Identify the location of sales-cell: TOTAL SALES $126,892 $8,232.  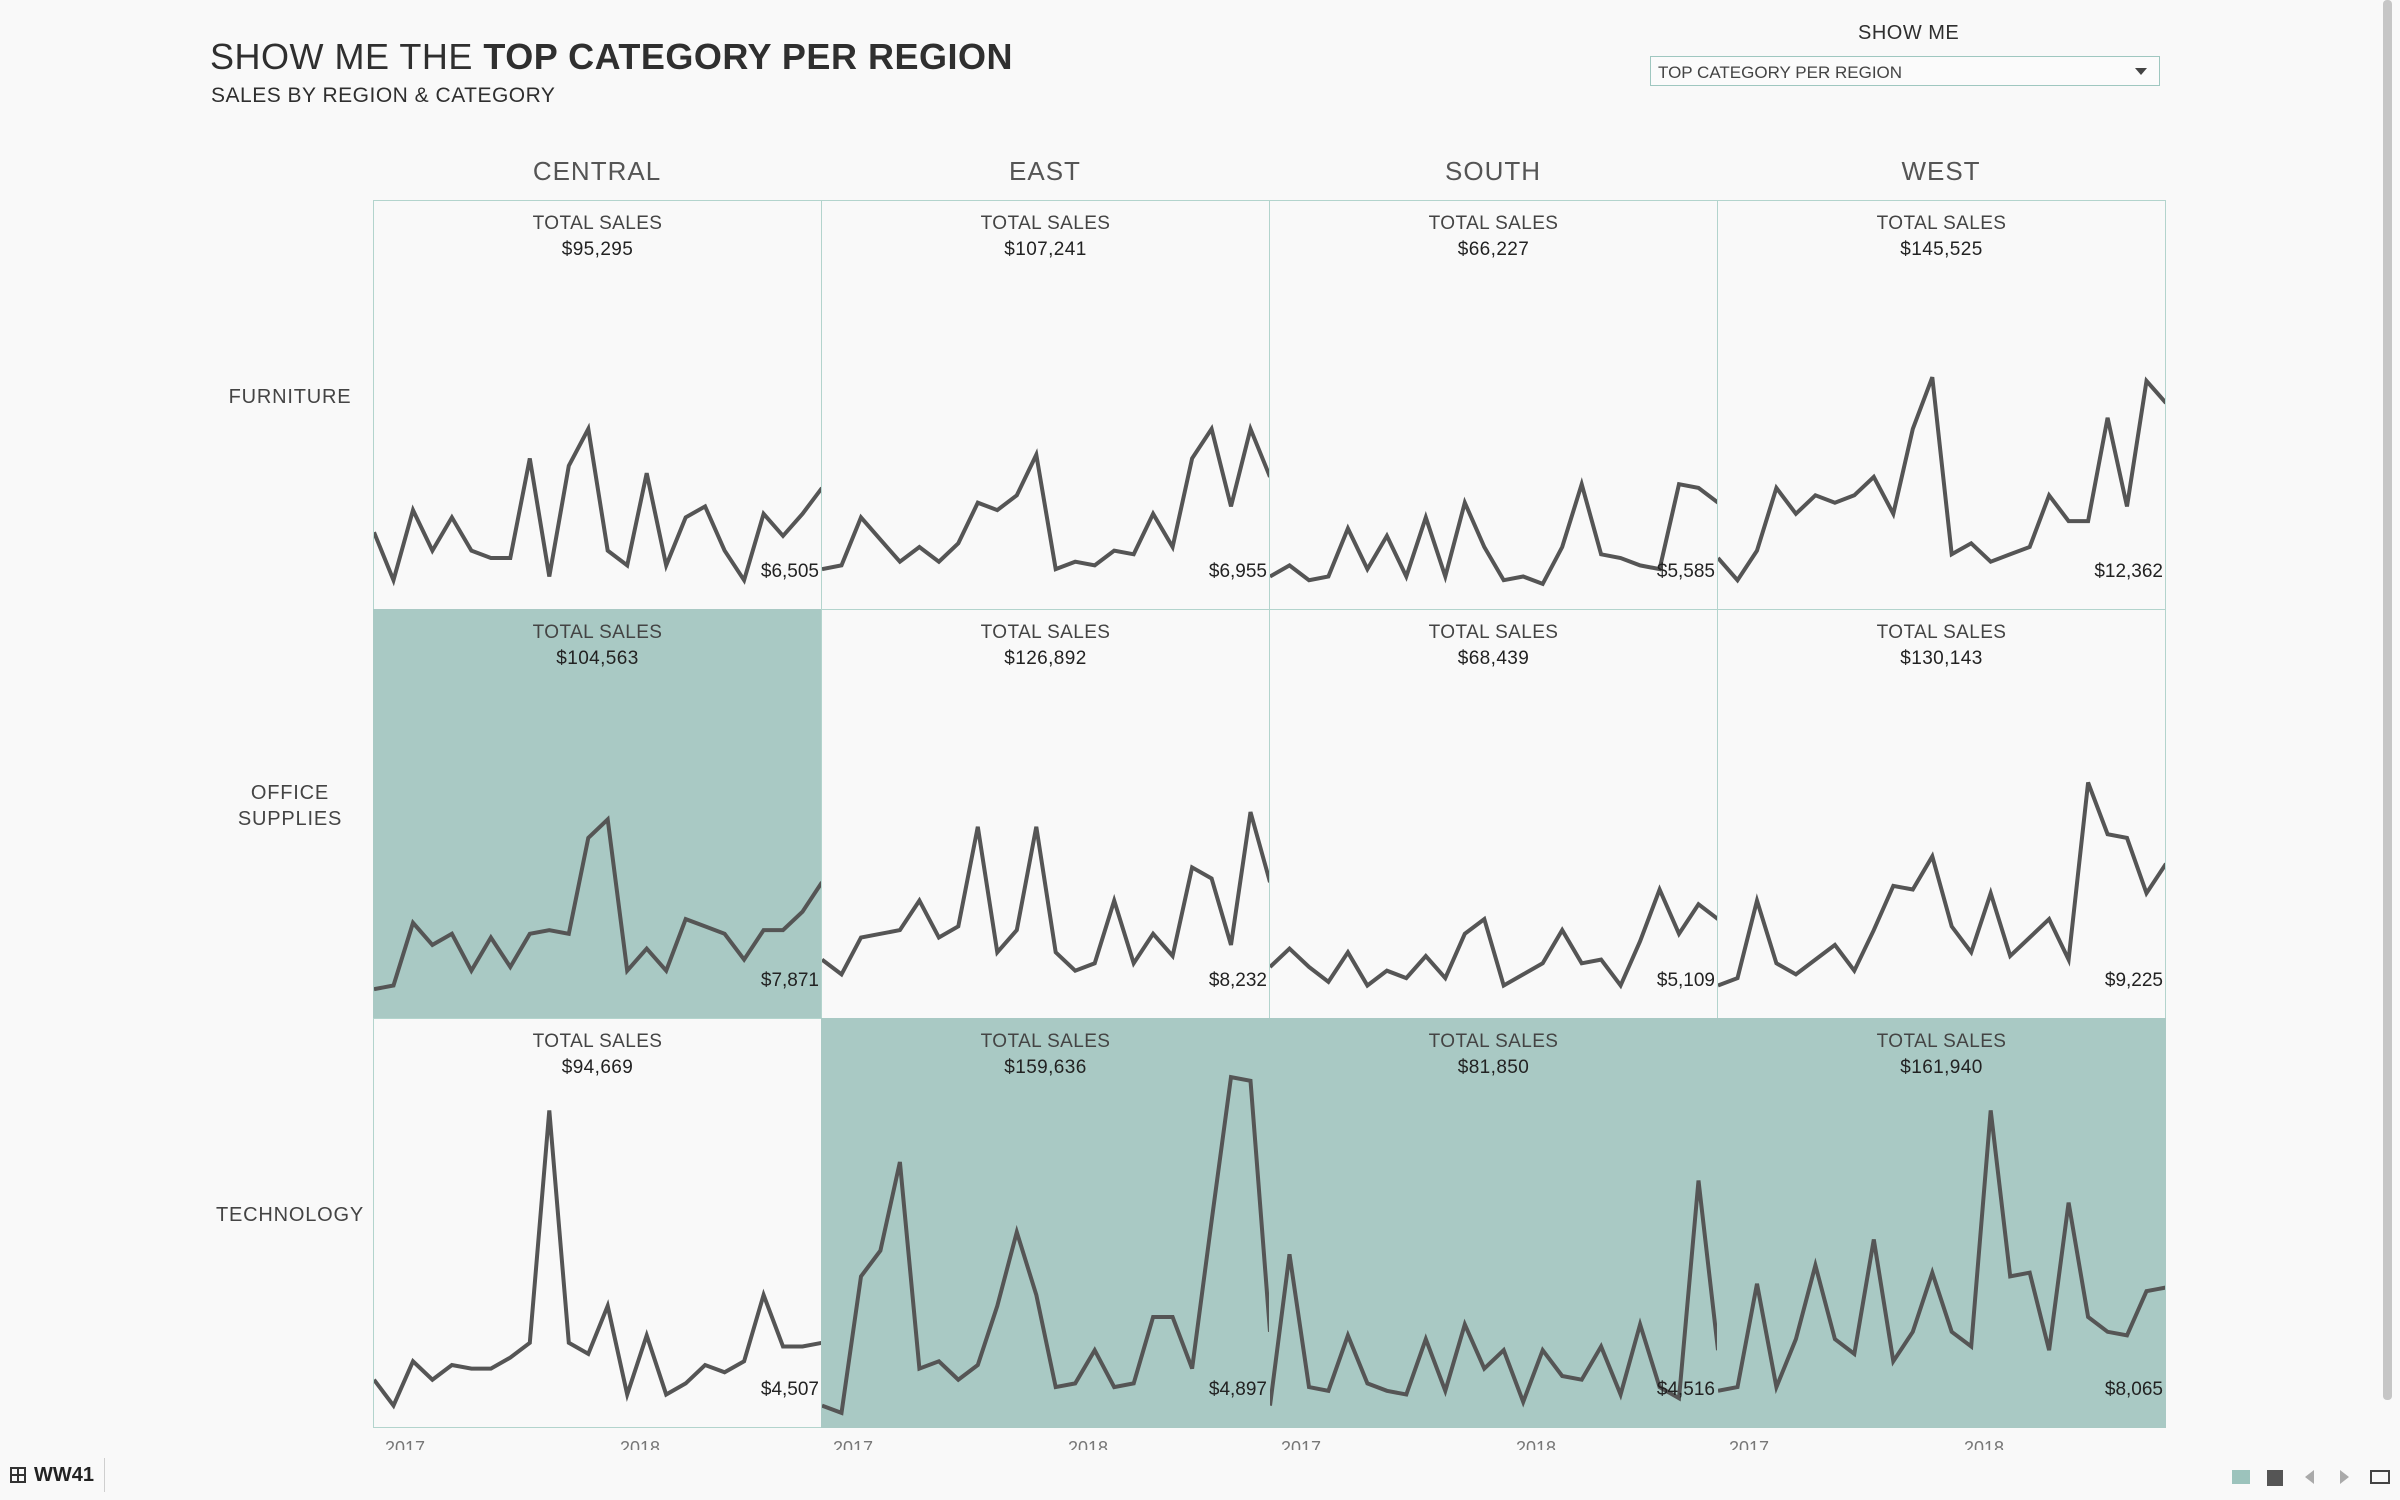
(1045, 814).